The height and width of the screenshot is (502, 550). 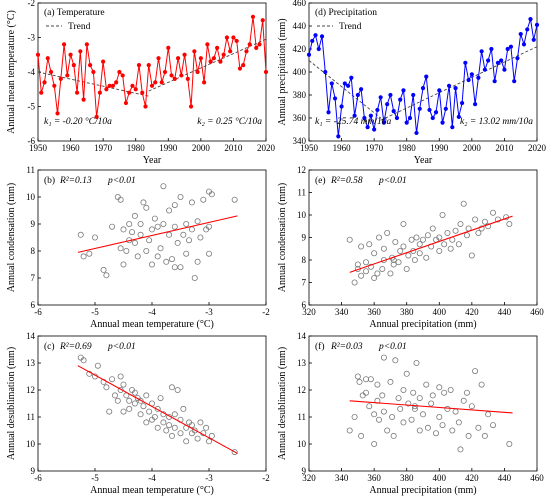 I want to click on x-tick-label: 1960, so click(x=71, y=148).